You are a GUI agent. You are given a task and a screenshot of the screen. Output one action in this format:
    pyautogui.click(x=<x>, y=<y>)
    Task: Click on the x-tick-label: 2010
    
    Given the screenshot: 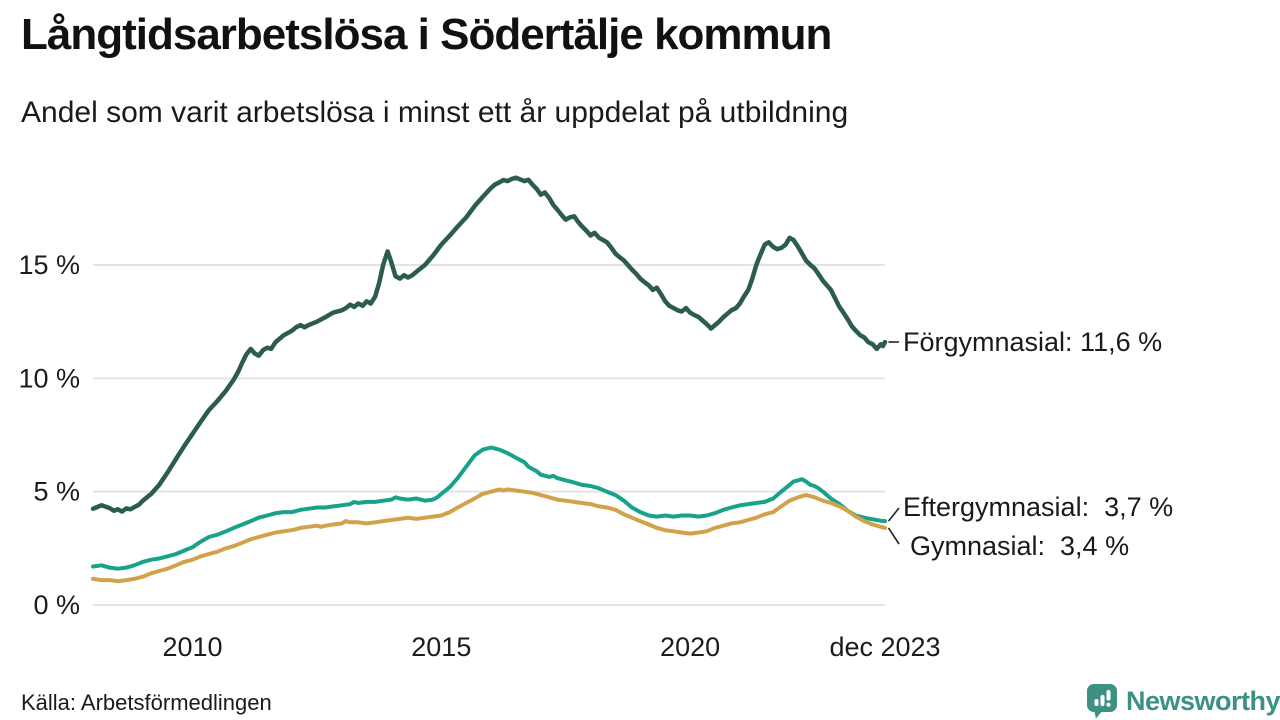 What is the action you would take?
    pyautogui.click(x=192, y=647)
    